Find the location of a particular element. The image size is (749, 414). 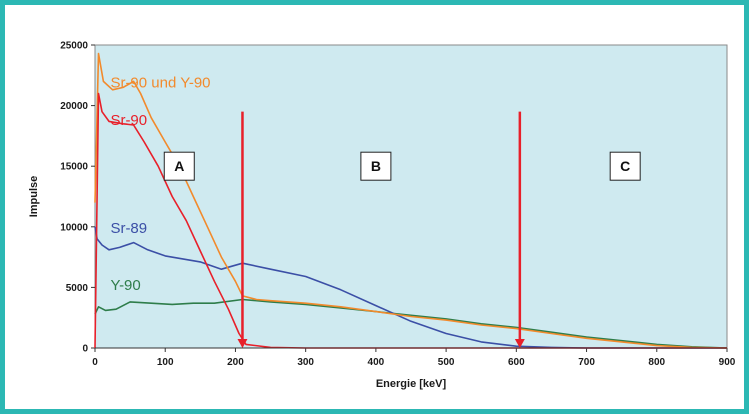

x-axis-title: Energie [keV] is located at coordinates (411, 384).